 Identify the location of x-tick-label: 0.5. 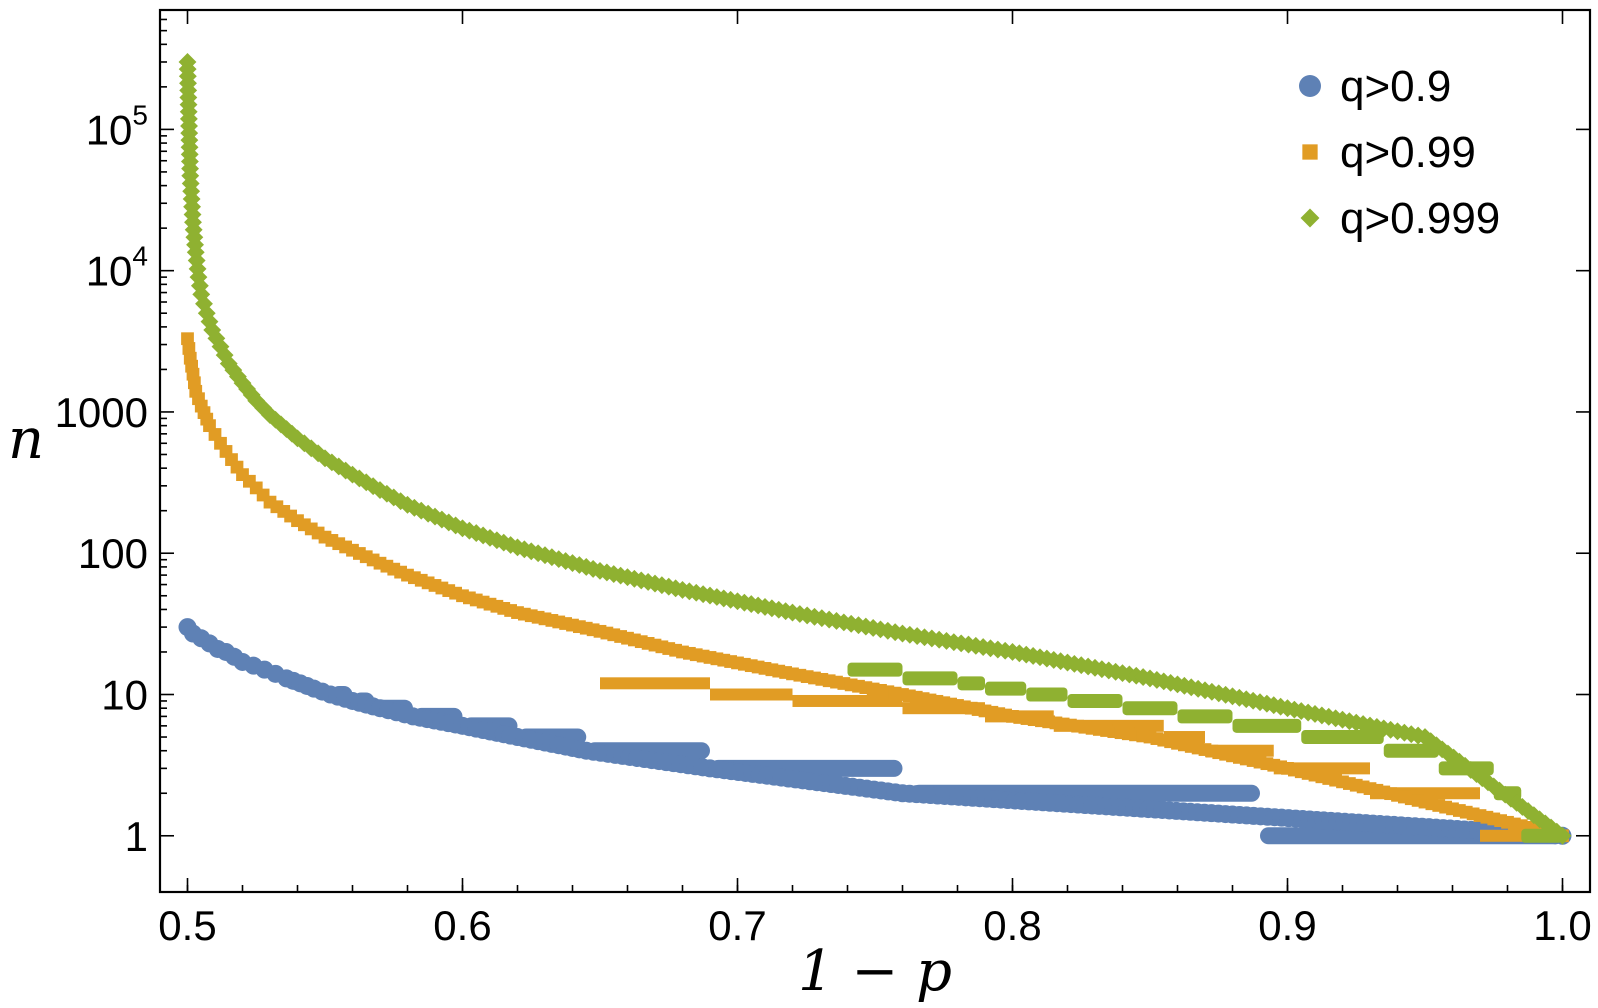
(187, 925).